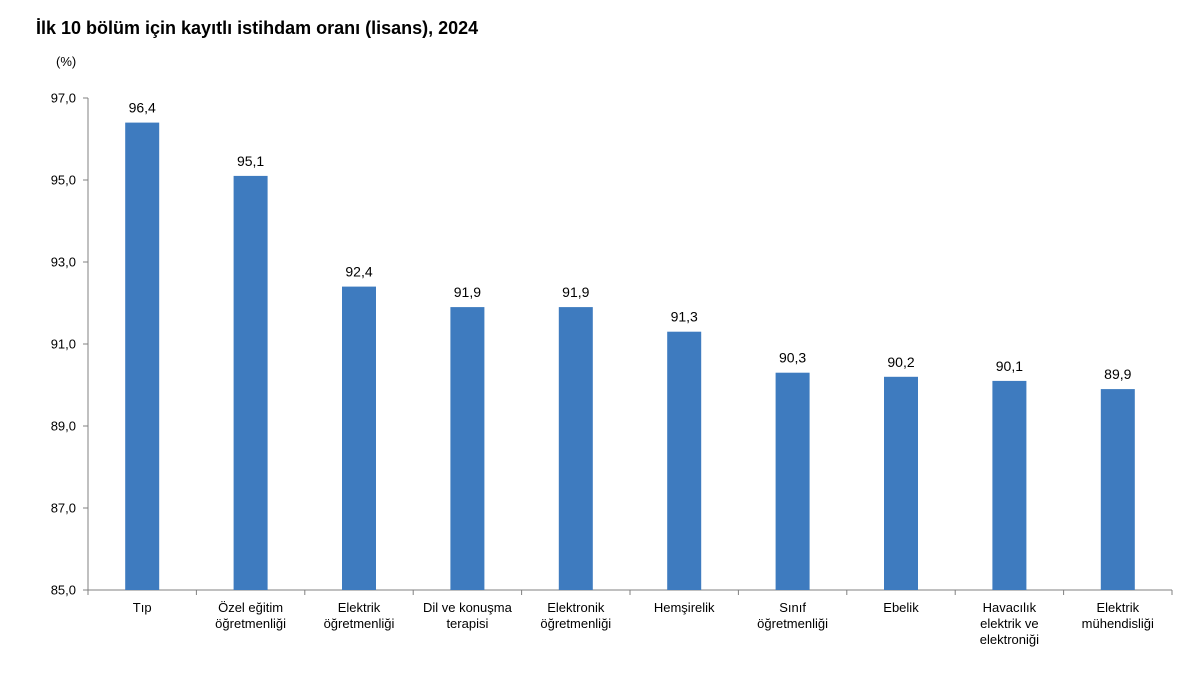  Describe the element at coordinates (1009, 623) in the screenshot. I see `category-label: Havacılık elektrik ve elektroniği` at that location.